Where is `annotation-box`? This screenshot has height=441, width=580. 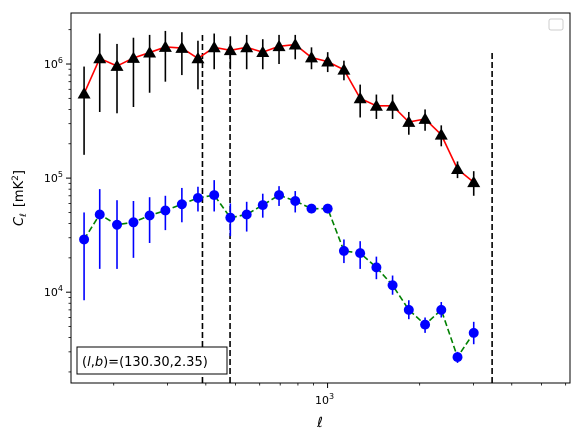 annotation-box is located at coordinates (152, 360).